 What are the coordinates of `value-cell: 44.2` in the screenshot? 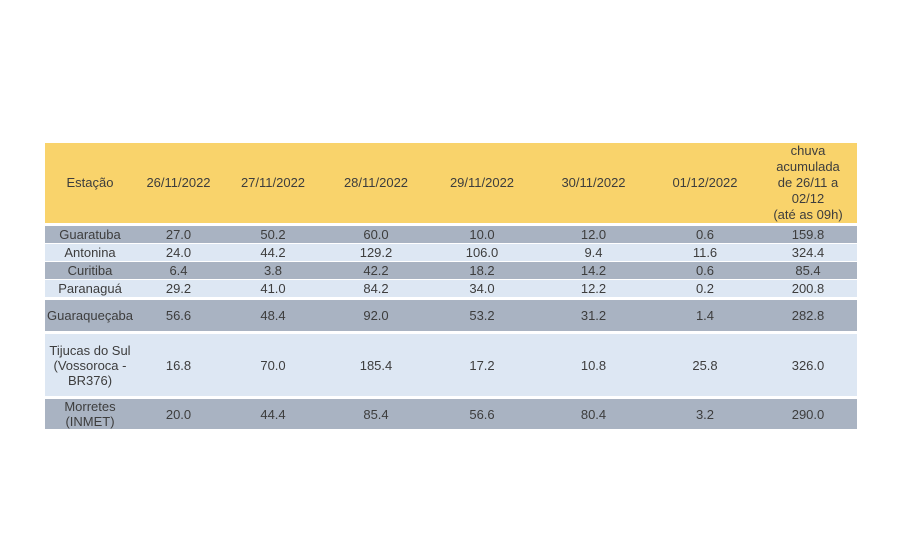 It's located at (273, 252).